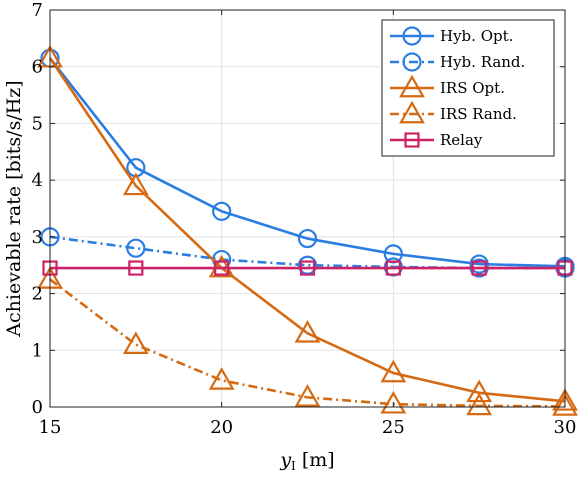  Describe the element at coordinates (476, 36) in the screenshot. I see `legend-label: Hyb. Opt.` at that location.